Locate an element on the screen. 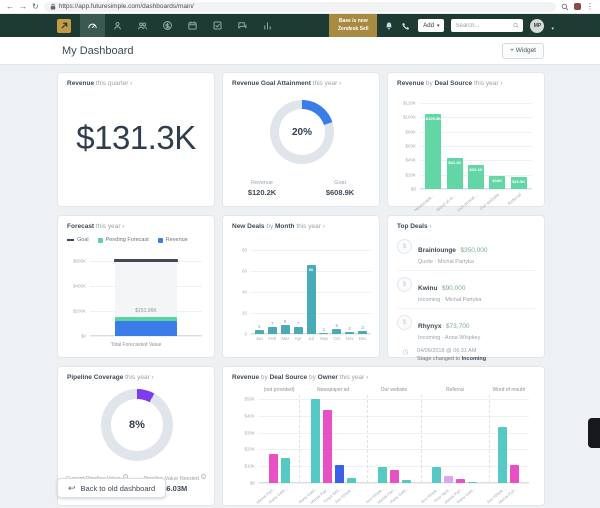 Image resolution: width=600 pixels, height=508 pixels. nav-calendar-icon is located at coordinates (192, 25).